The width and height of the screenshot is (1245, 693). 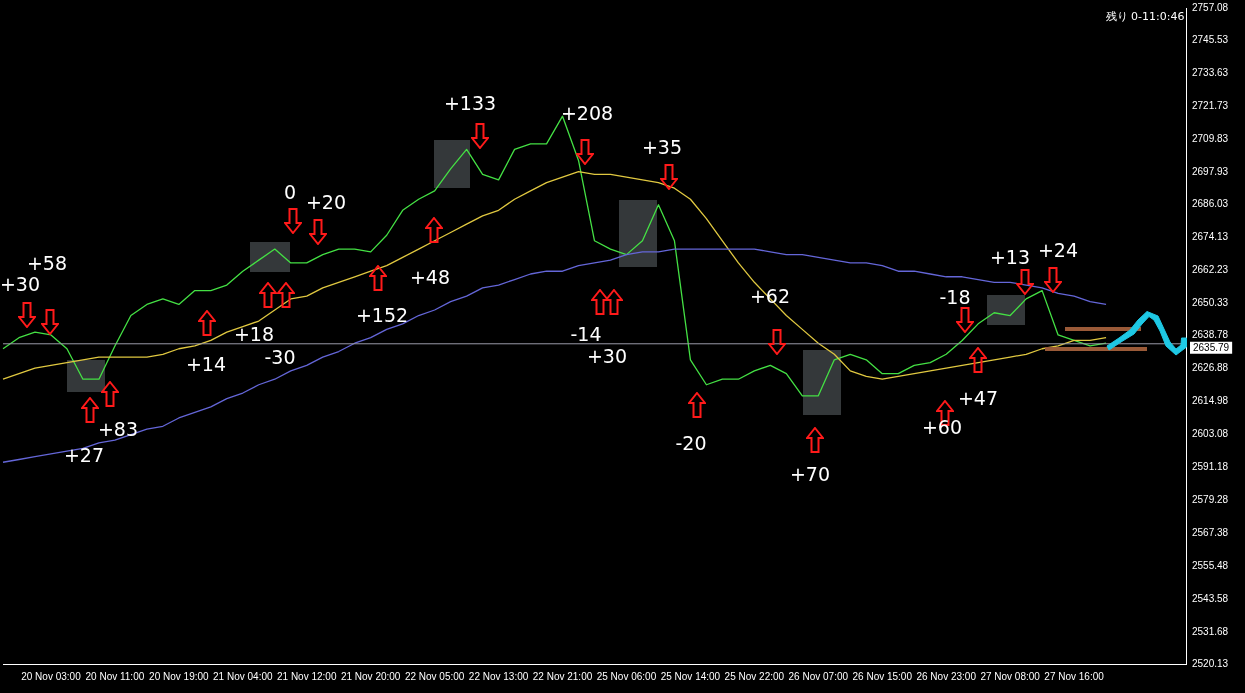 I want to click on x-tick-label: 27 Nov 08:00, so click(x=1010, y=676).